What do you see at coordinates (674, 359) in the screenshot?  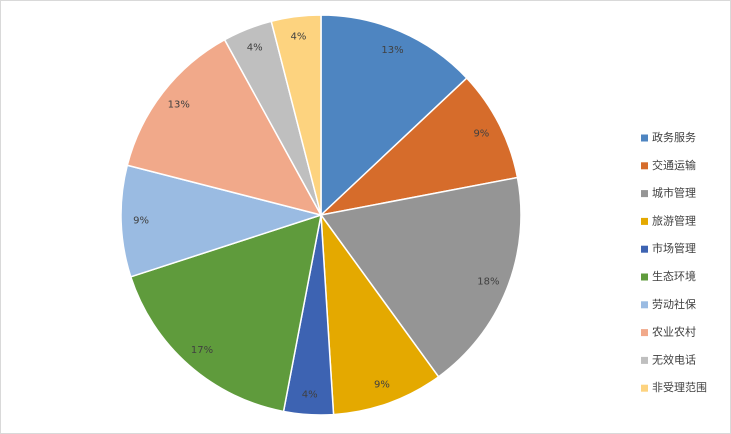 I see `legend-label: 无效电话` at bounding box center [674, 359].